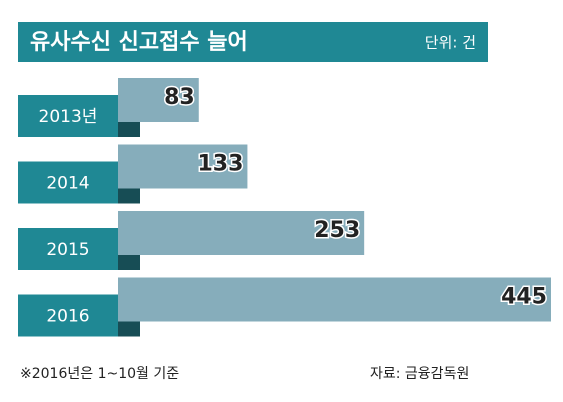  I want to click on value-label: 133, so click(220, 164).